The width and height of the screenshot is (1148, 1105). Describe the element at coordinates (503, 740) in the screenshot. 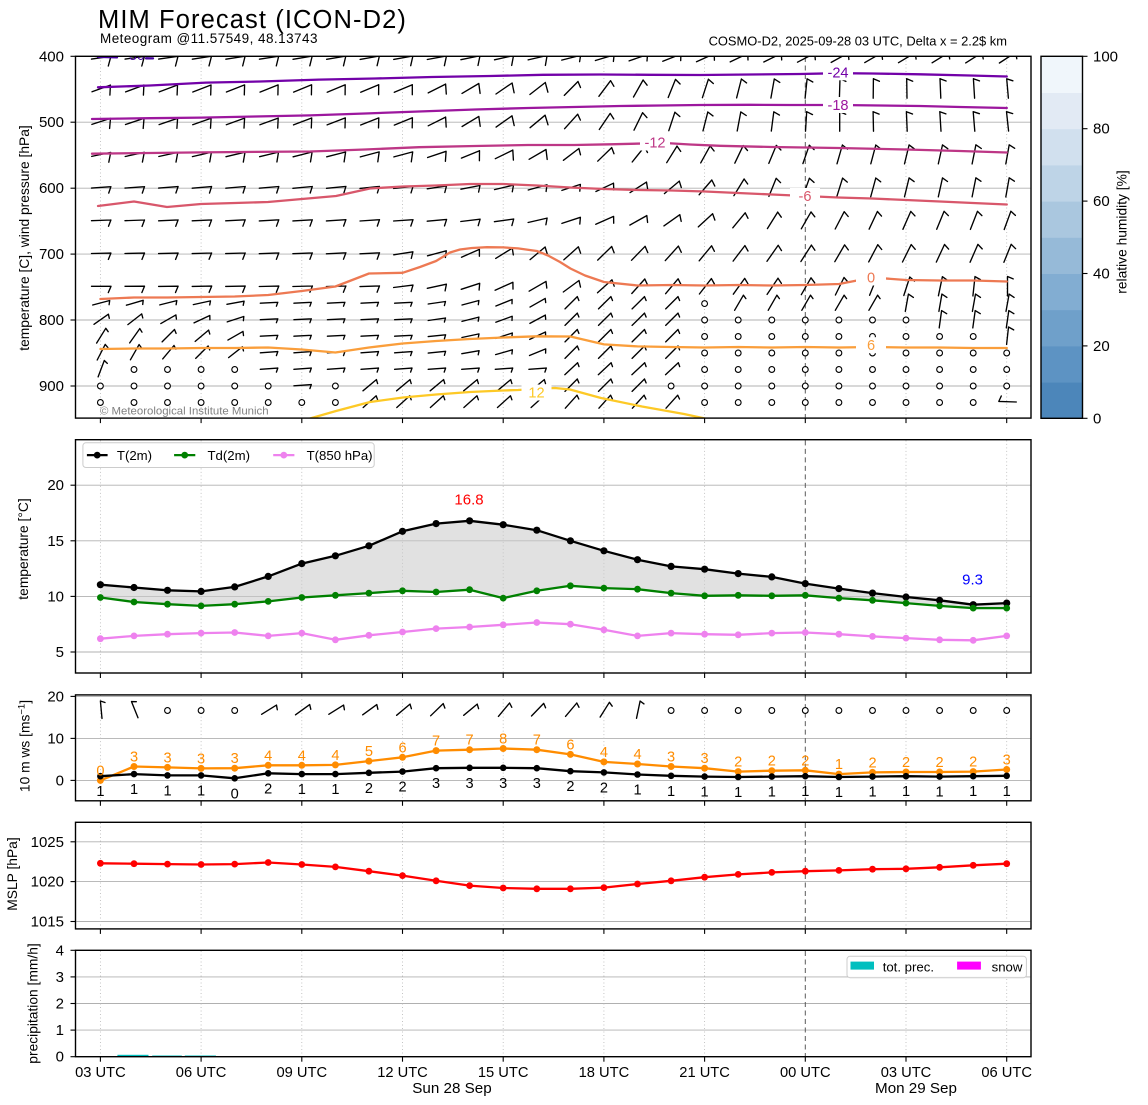

I see `svg-text: 8` at that location.